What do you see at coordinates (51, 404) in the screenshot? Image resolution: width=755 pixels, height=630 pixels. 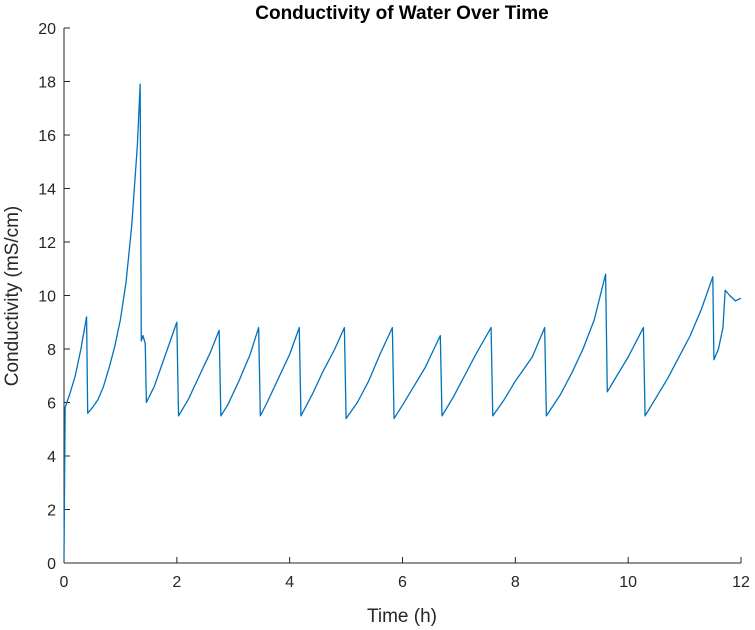 I see `y-tick-label: 6` at bounding box center [51, 404].